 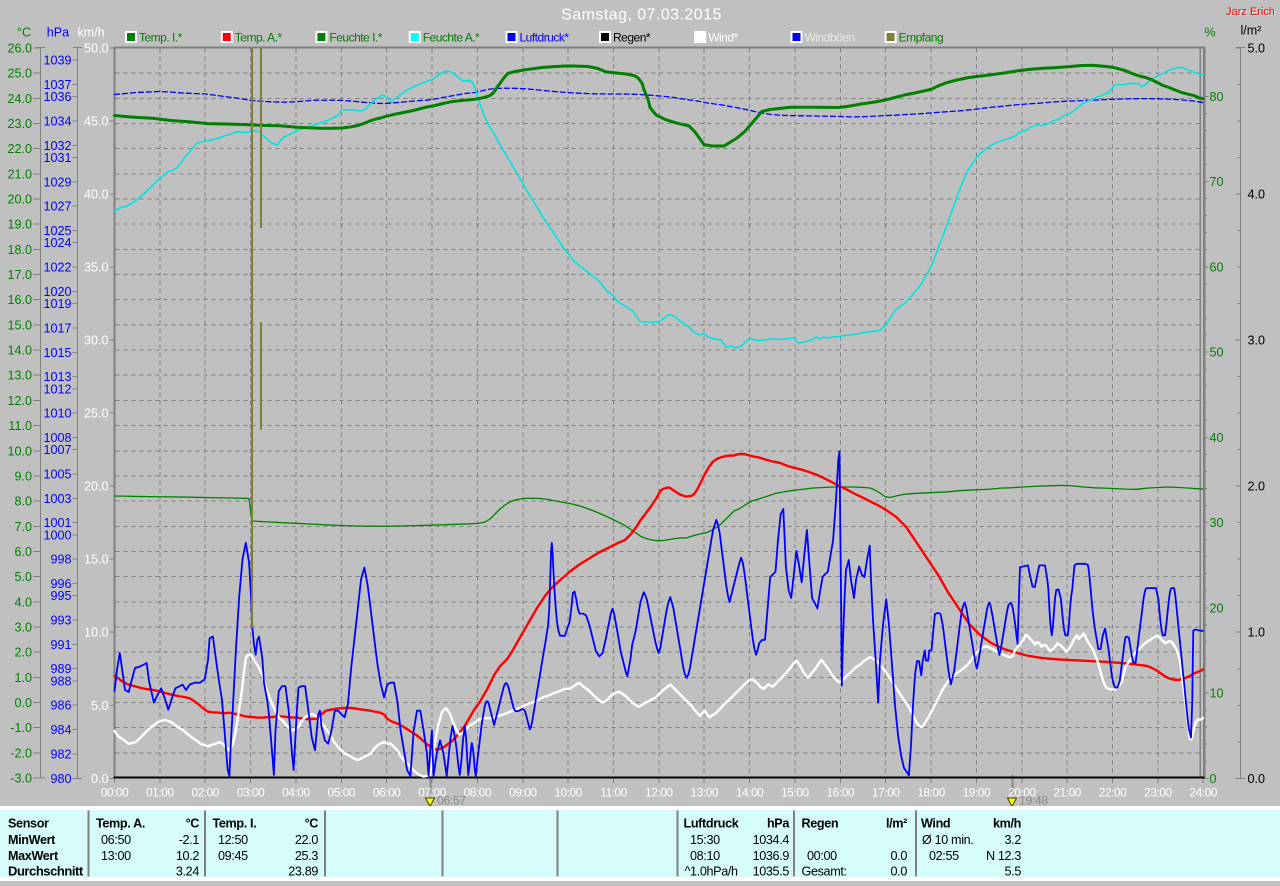 I want to click on svg-text: °C, so click(x=193, y=824).